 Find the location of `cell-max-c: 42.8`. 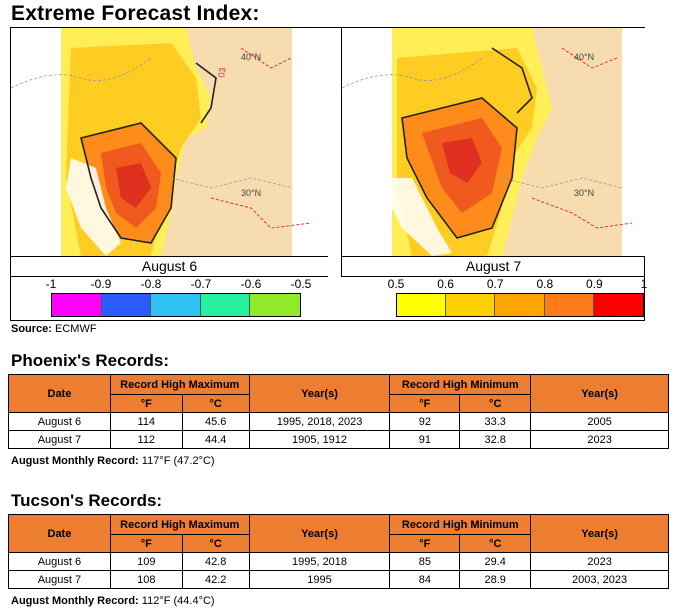

cell-max-c: 42.8 is located at coordinates (215, 561).